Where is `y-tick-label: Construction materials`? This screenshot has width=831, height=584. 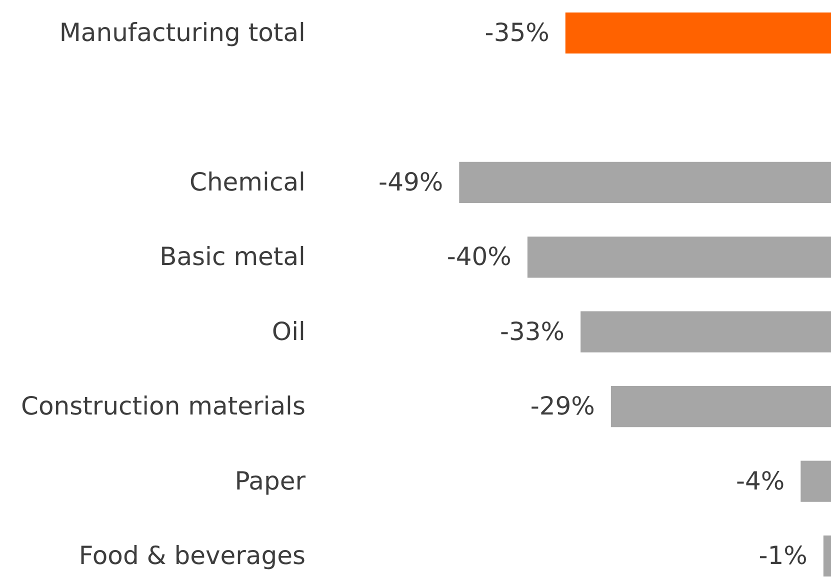
y-tick-label: Construction materials is located at coordinates (163, 406).